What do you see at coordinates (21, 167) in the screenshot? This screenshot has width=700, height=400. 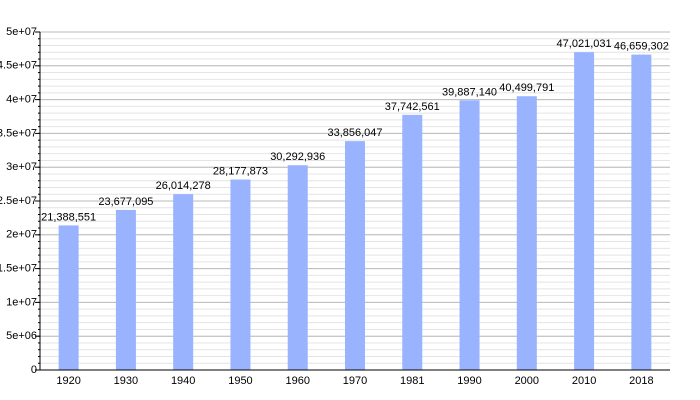 I see `y-tick-label: 3e+07` at bounding box center [21, 167].